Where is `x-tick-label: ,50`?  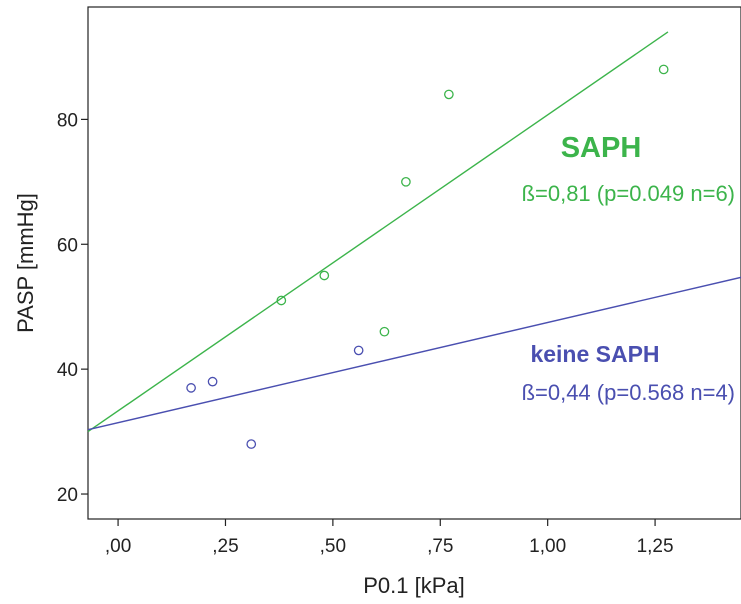 x-tick-label: ,50 is located at coordinates (333, 546).